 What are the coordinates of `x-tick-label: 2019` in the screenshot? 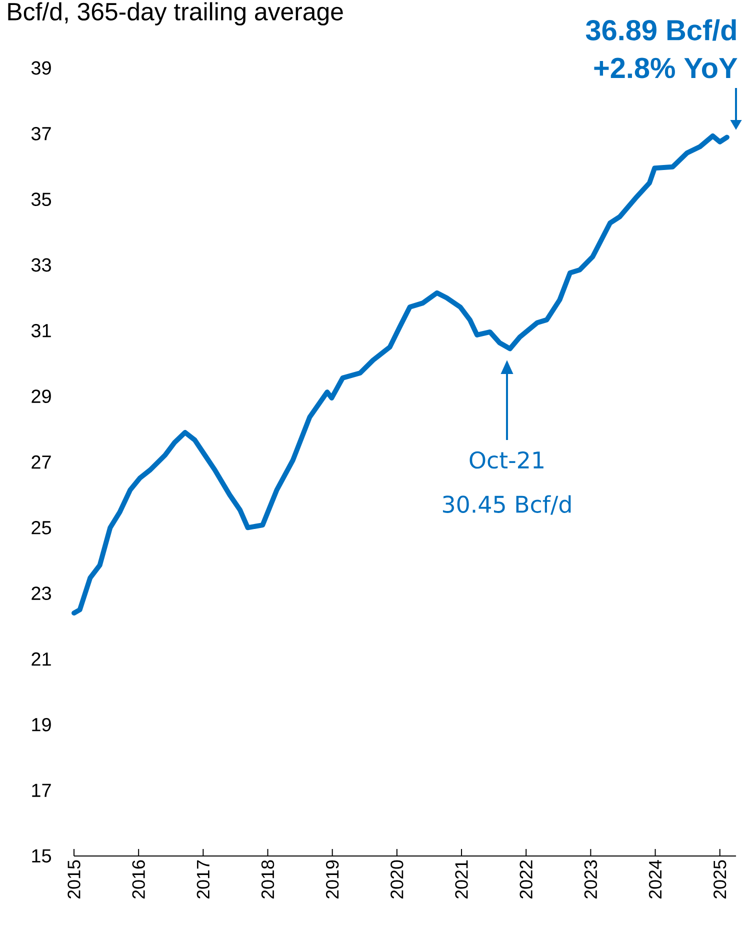 It's located at (332, 879).